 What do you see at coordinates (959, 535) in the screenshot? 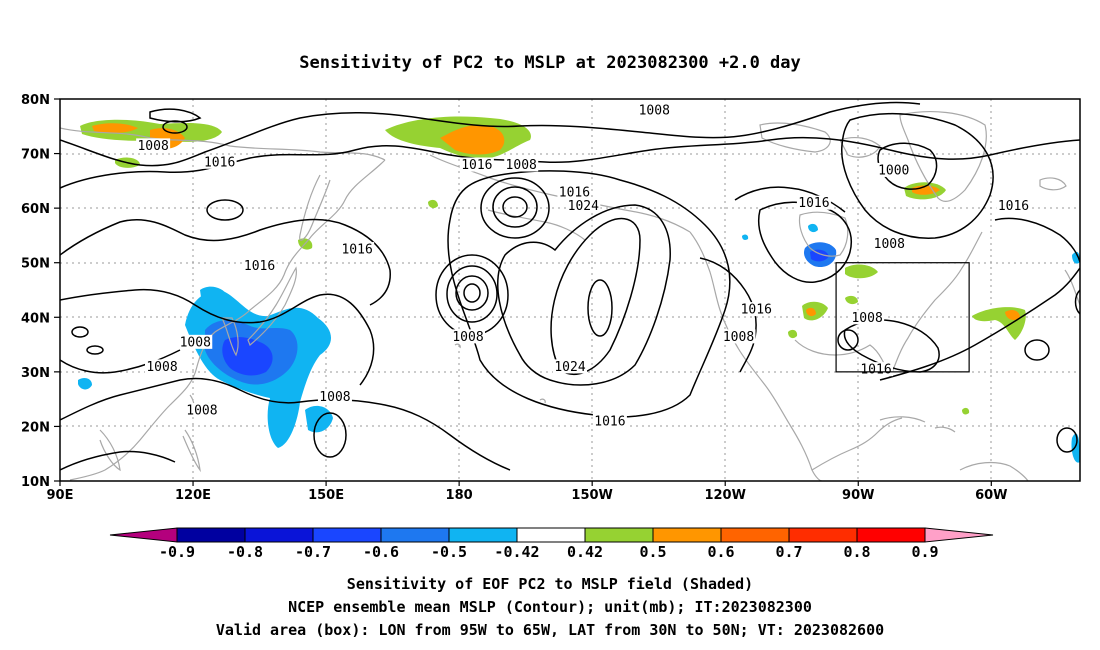
I see `colorbar-high-triangle` at bounding box center [959, 535].